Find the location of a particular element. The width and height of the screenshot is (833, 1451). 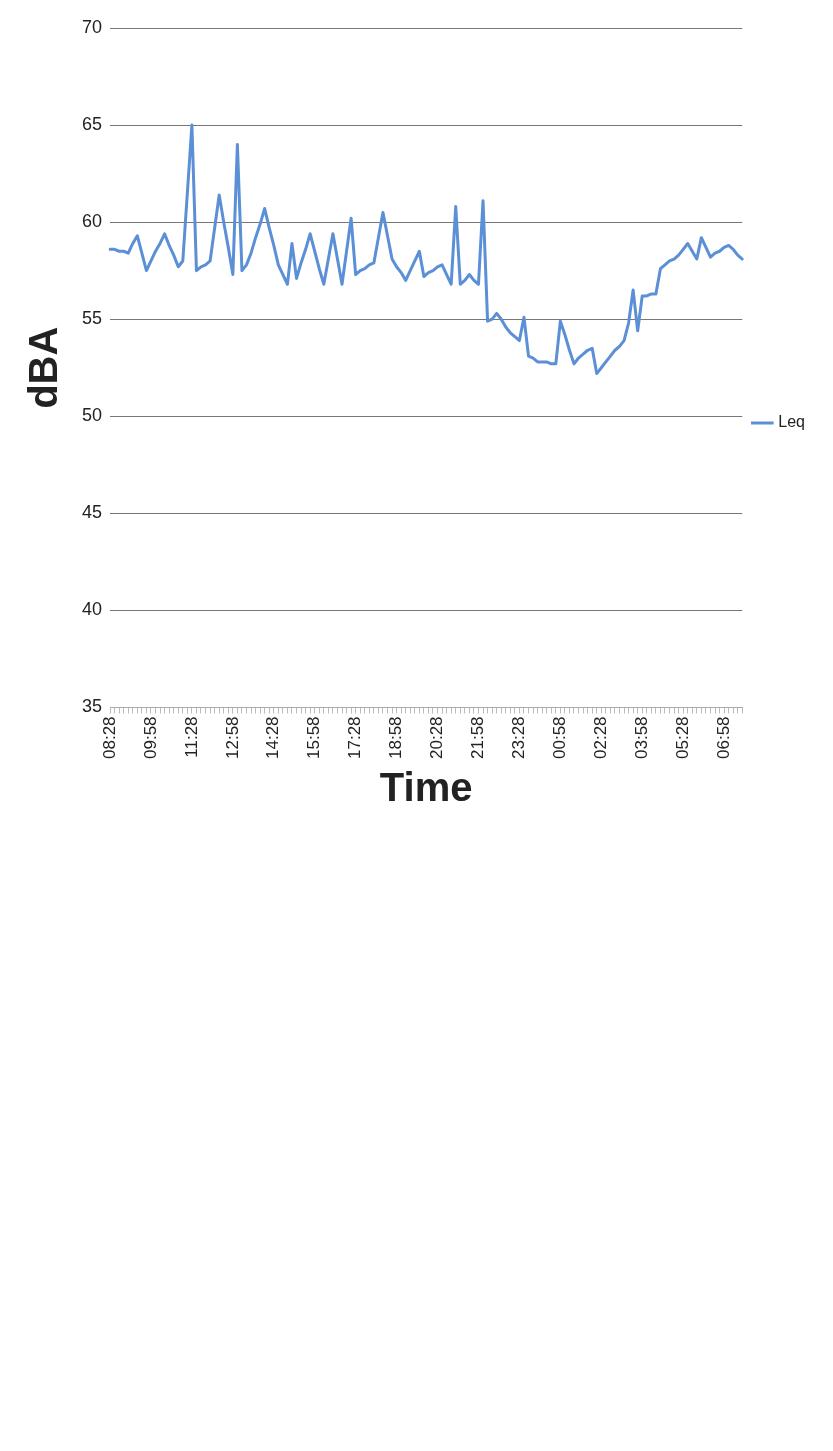

y-tick-label: 55 is located at coordinates (92, 318).